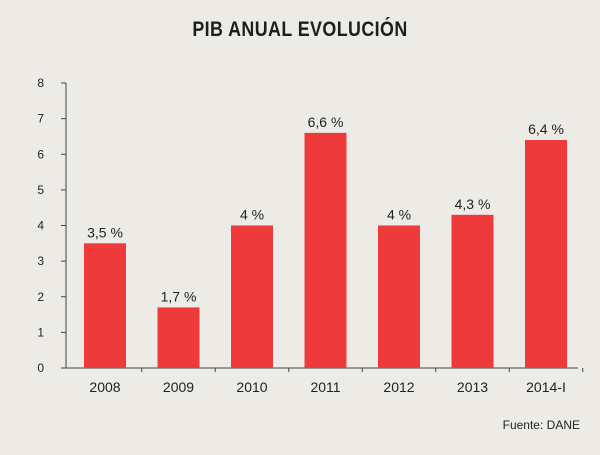 The image size is (600, 455). I want to click on data-label-2010: 4 %, so click(252, 215).